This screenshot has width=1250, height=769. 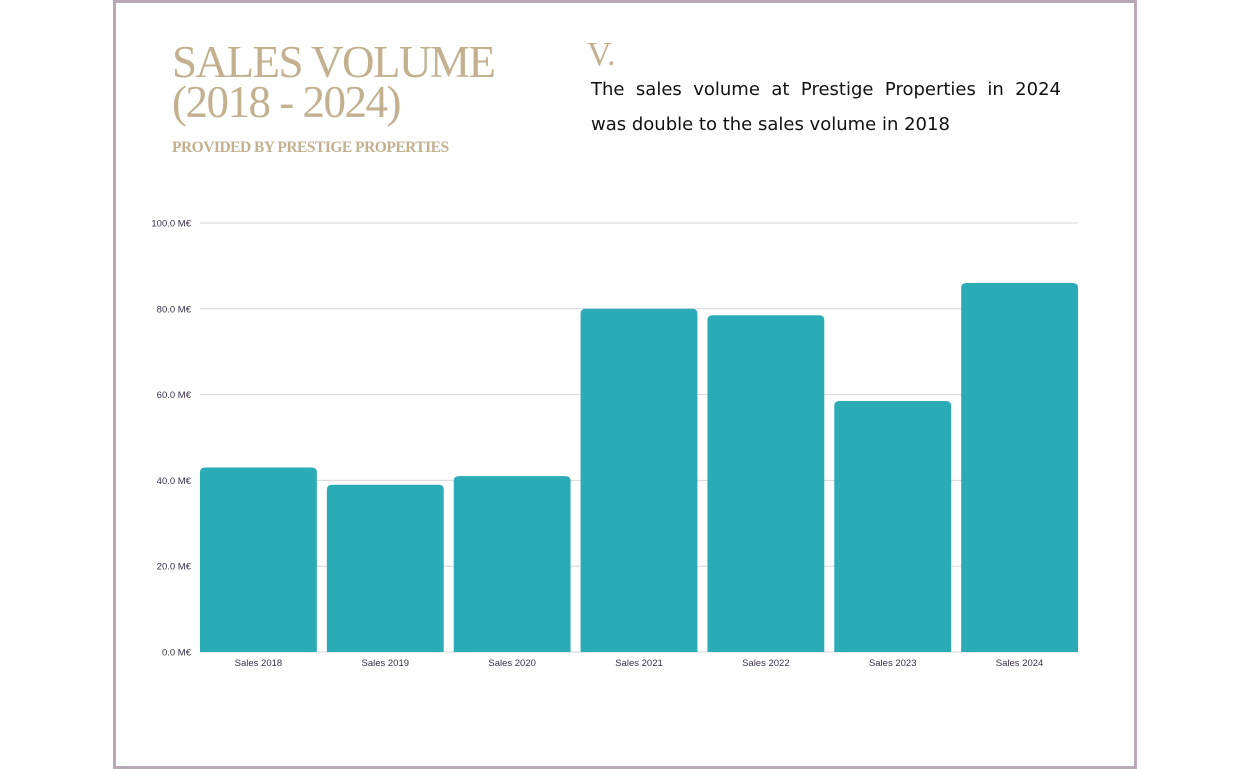 What do you see at coordinates (286, 102) in the screenshot?
I see `title-line-2: (2018 - 2024)` at bounding box center [286, 102].